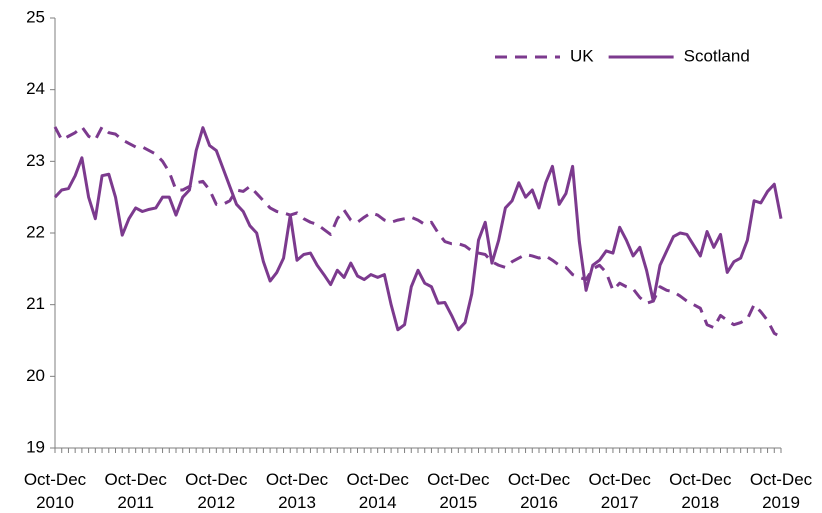 This screenshot has height=513, width=822. Describe the element at coordinates (35, 303) in the screenshot. I see `y-tick-label: 21` at that location.